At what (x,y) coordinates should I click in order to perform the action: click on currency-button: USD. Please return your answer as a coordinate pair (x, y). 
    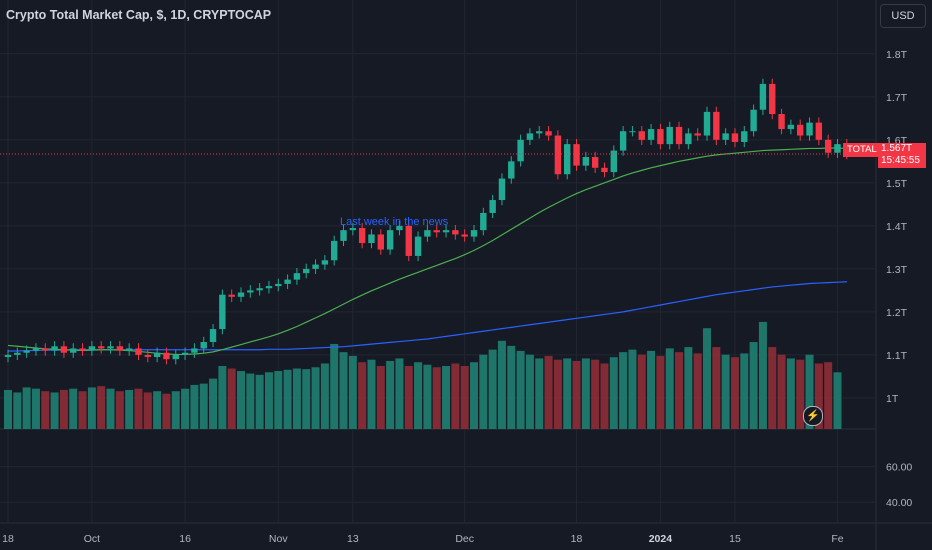
    Looking at the image, I should click on (903, 16).